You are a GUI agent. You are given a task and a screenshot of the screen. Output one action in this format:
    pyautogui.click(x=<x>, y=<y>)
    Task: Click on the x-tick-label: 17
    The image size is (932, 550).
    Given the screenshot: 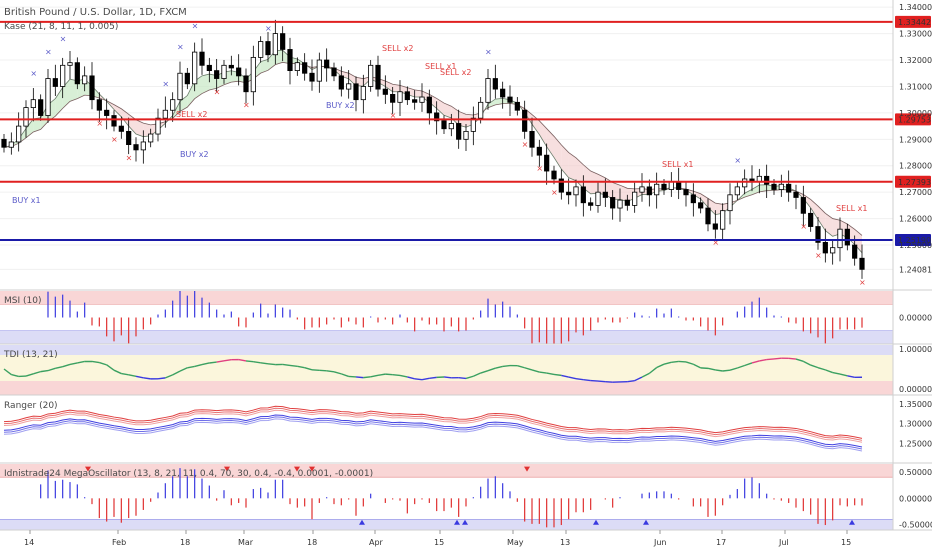 What is the action you would take?
    pyautogui.click(x=721, y=542)
    